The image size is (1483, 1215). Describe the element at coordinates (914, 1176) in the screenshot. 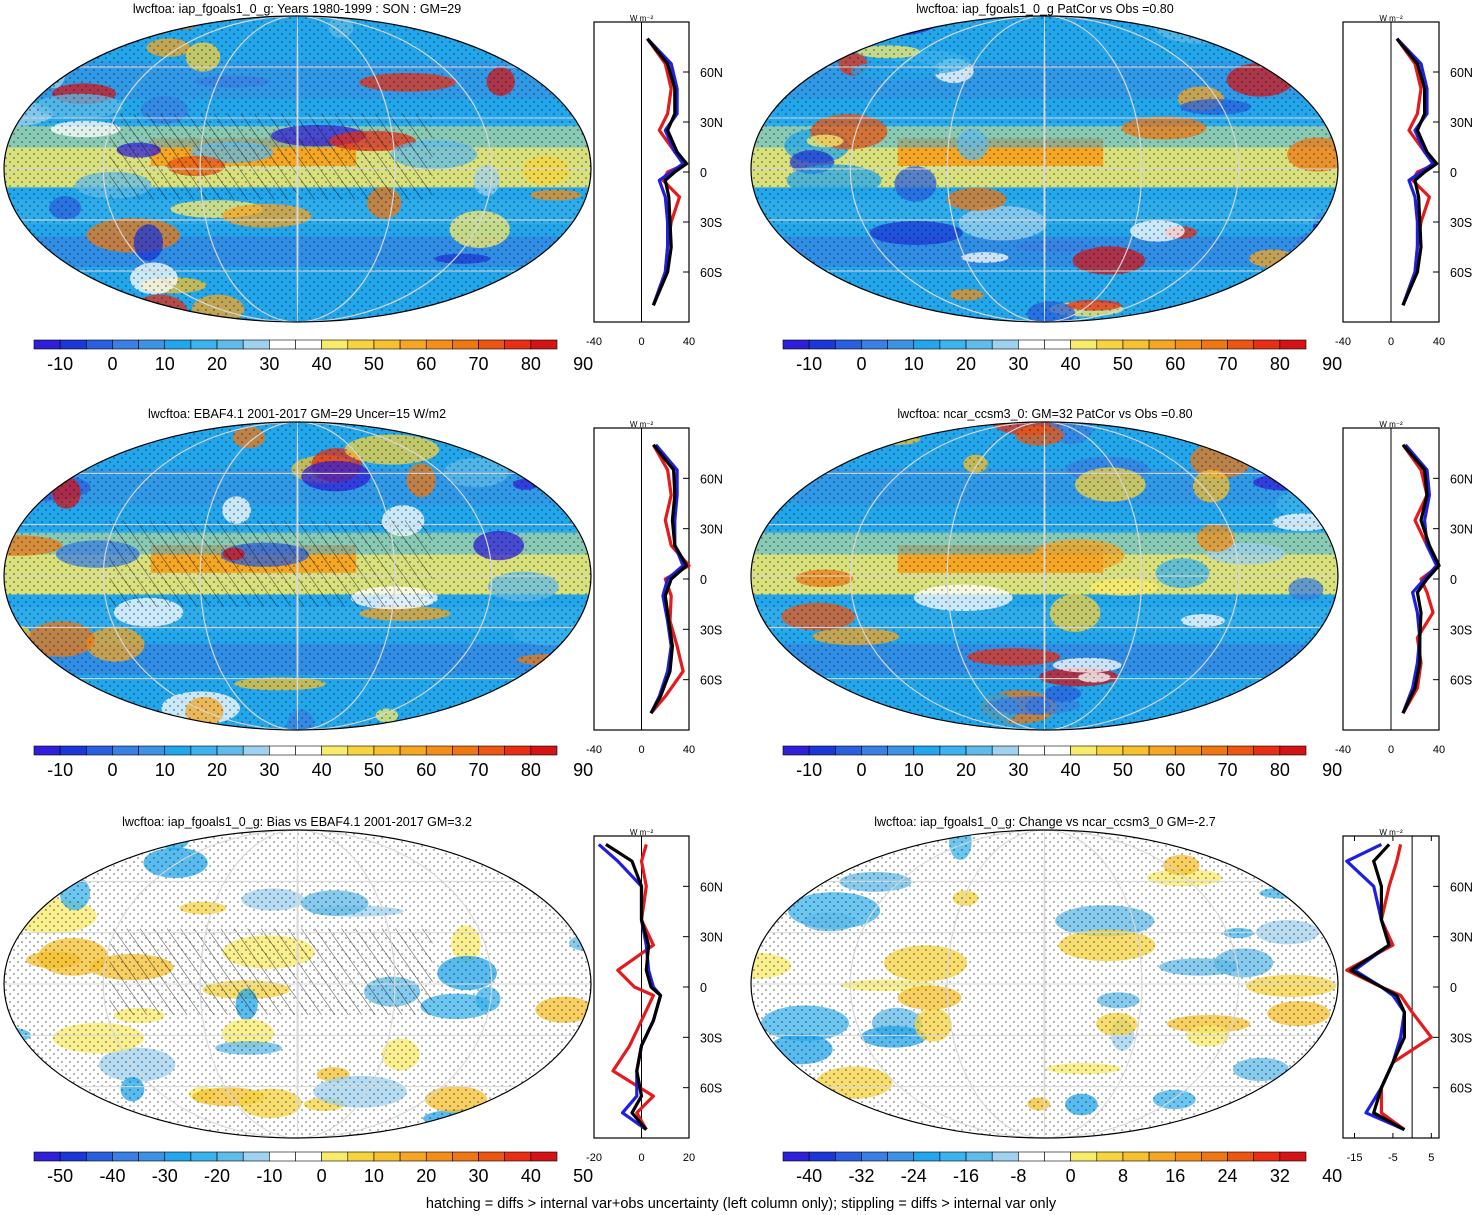

I see `colorbar-label: -24` at that location.